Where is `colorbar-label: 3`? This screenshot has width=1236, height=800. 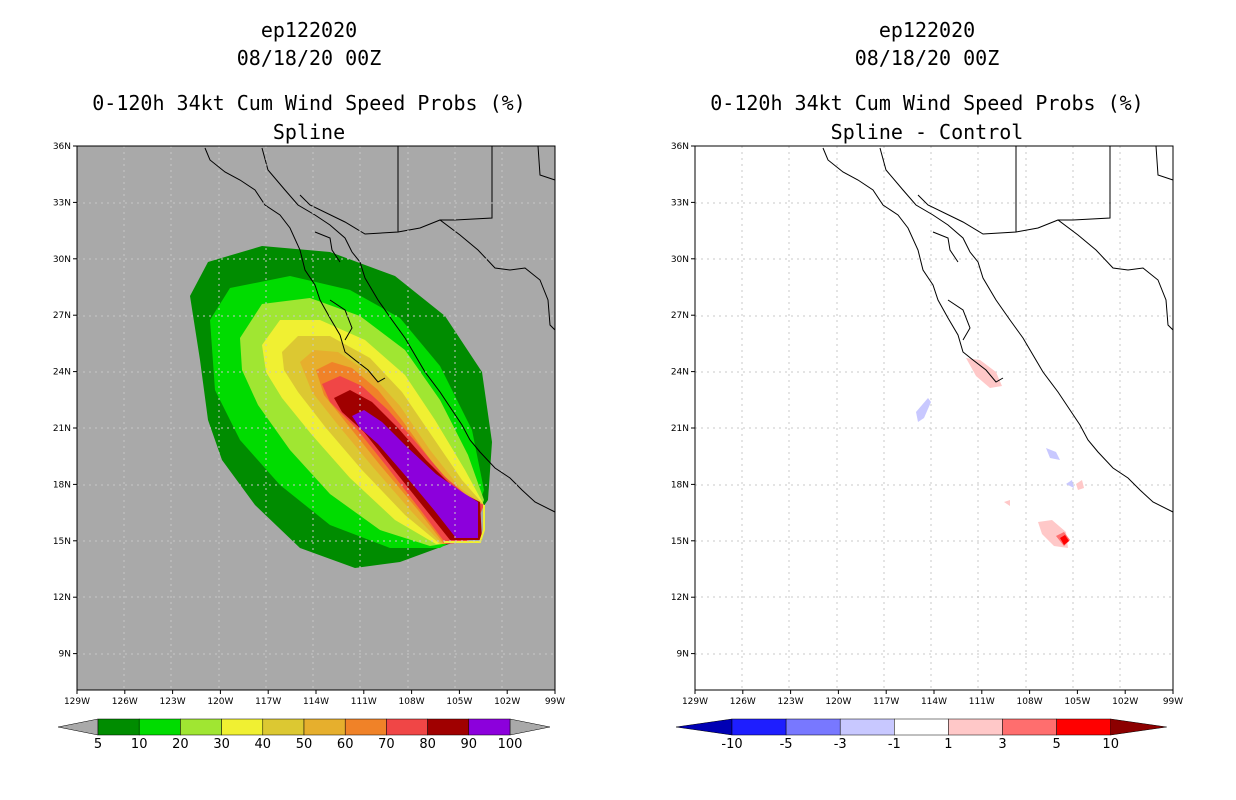 colorbar-label: 3 is located at coordinates (1002, 744).